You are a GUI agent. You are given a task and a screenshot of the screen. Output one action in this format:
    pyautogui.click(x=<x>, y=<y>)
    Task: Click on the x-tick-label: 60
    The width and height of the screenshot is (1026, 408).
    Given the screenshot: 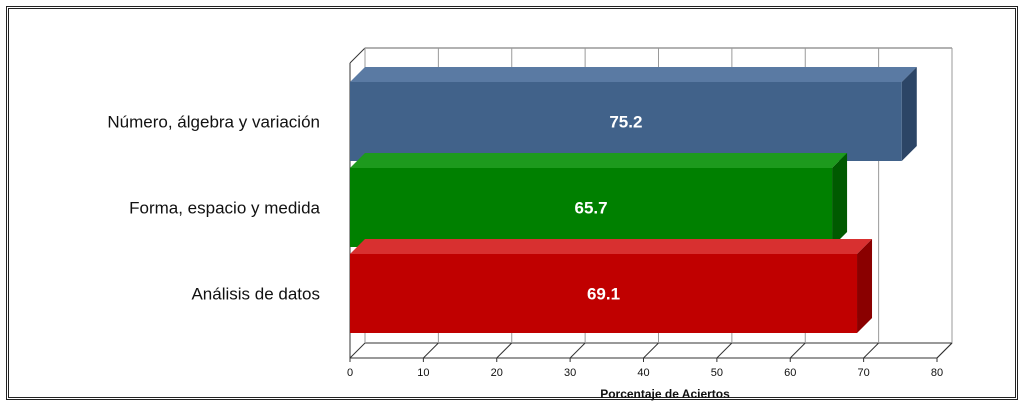 What is the action you would take?
    pyautogui.click(x=790, y=373)
    